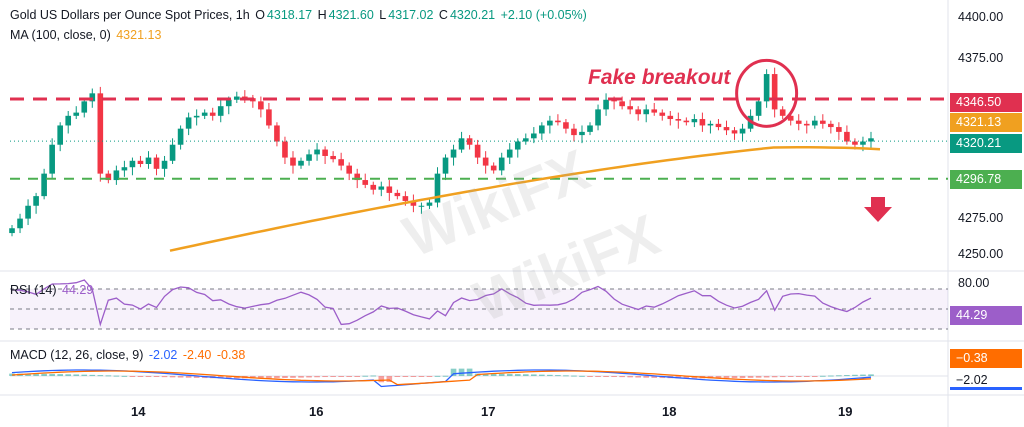  Describe the element at coordinates (845, 411) in the screenshot. I see `x-tick-19: 19` at that location.